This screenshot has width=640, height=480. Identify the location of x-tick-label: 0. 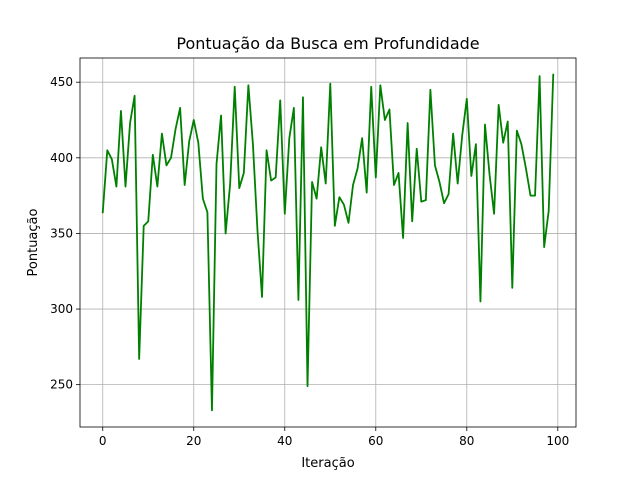
(103, 441).